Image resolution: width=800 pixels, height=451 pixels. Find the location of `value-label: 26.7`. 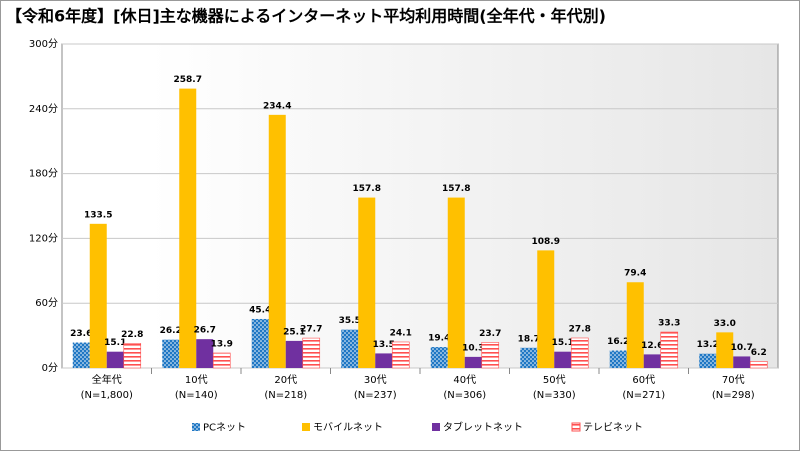

value-label: 26.7 is located at coordinates (205, 331).